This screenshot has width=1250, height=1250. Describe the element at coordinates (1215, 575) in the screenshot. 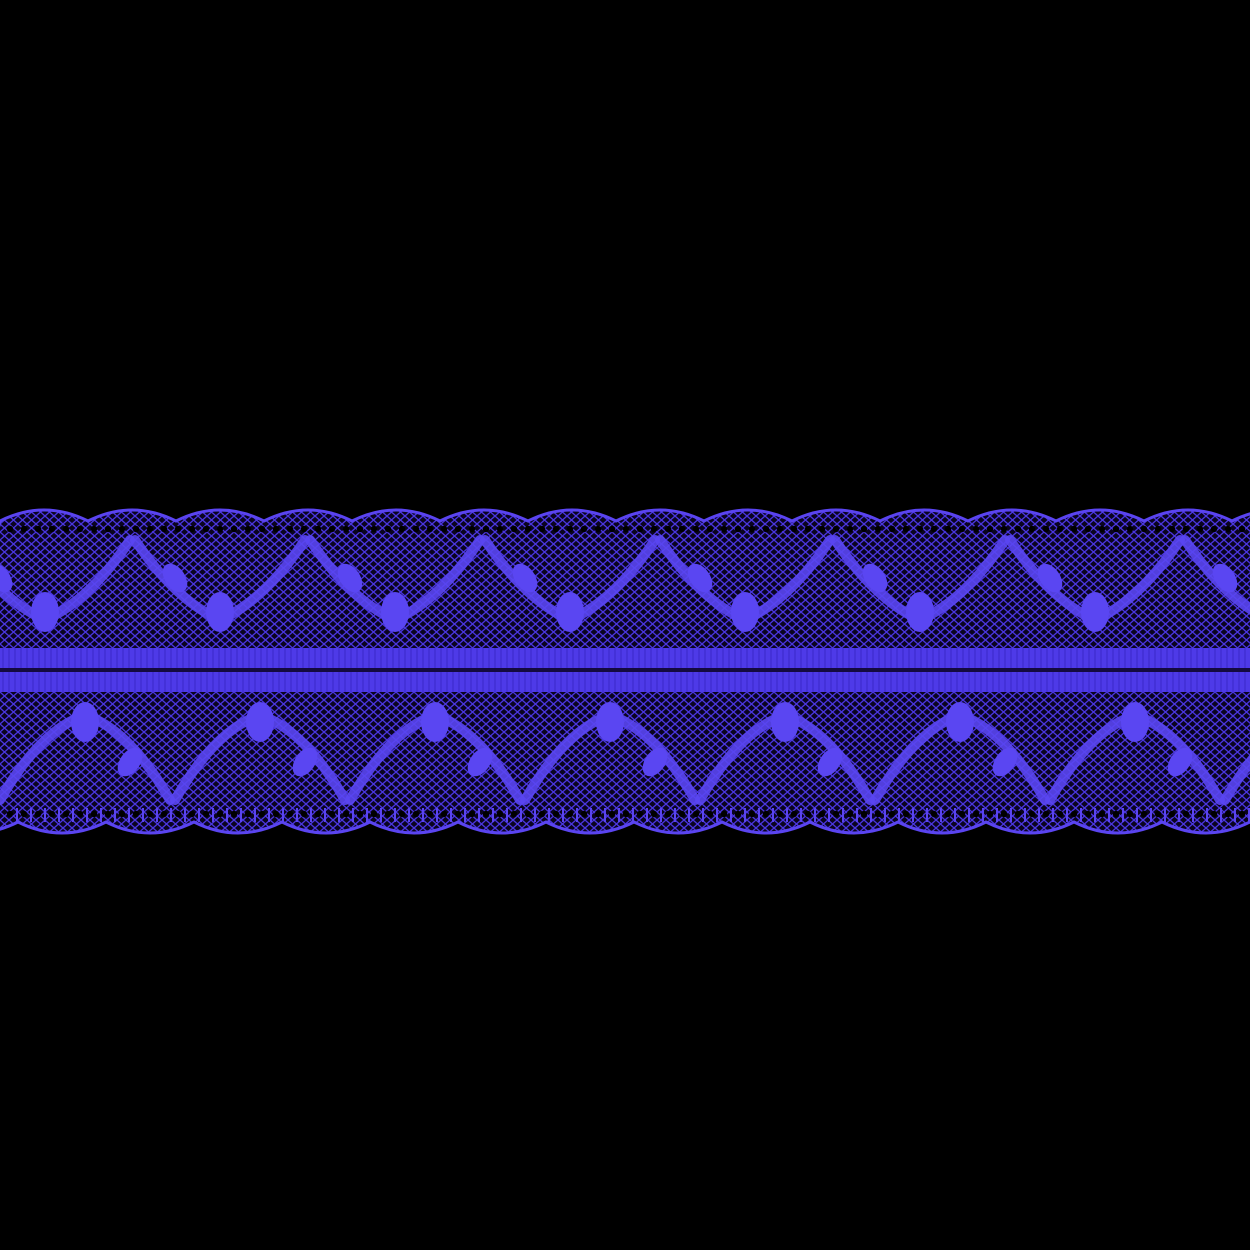

I see `leaf-motif` at that location.